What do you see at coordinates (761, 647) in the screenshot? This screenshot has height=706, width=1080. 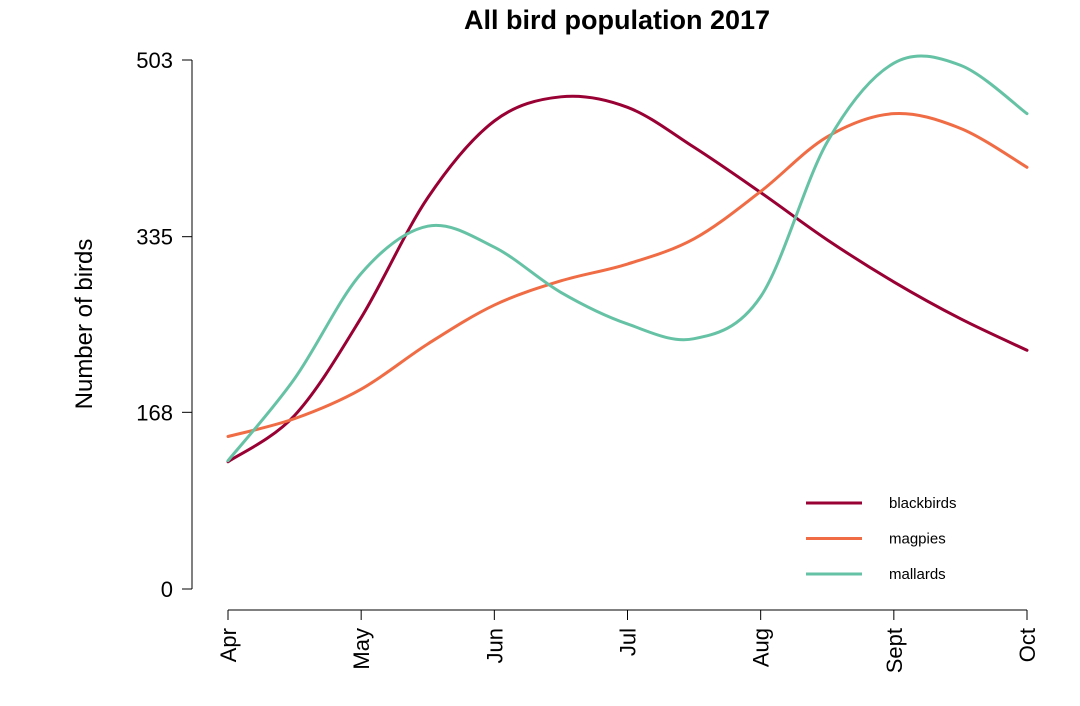 I see `x-tick-label: Aug` at bounding box center [761, 647].